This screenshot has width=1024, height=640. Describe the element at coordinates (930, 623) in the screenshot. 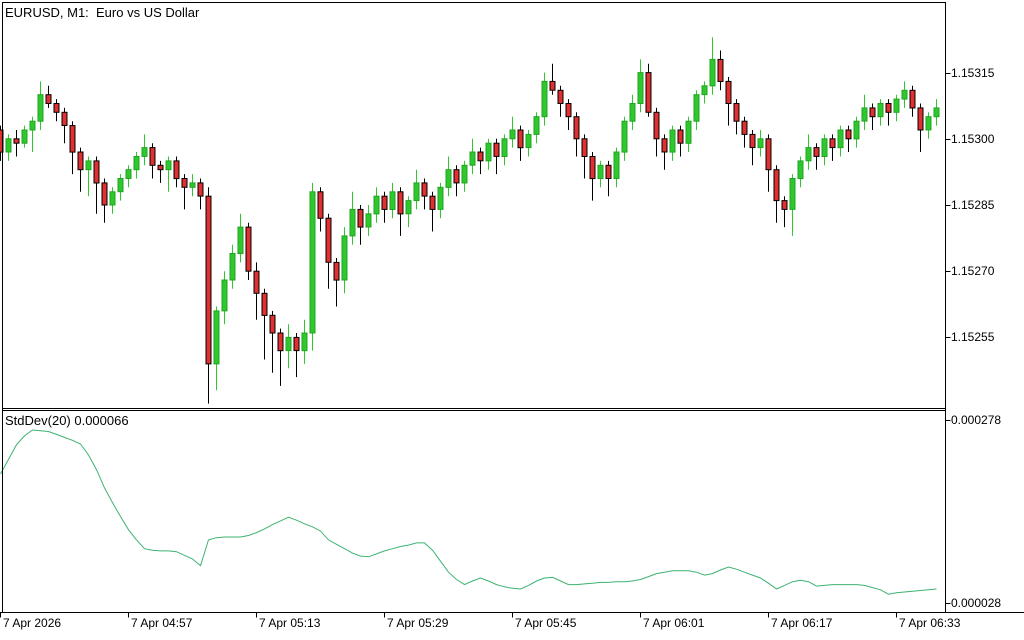

I see `time-axis-label: 7 Apr 06:33` at that location.